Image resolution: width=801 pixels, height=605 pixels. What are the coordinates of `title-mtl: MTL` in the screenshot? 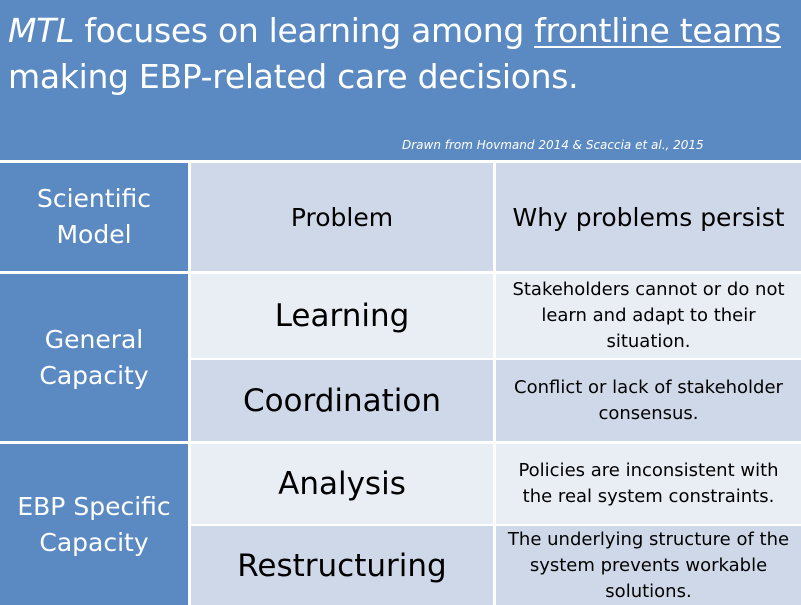 It's located at (41, 30).